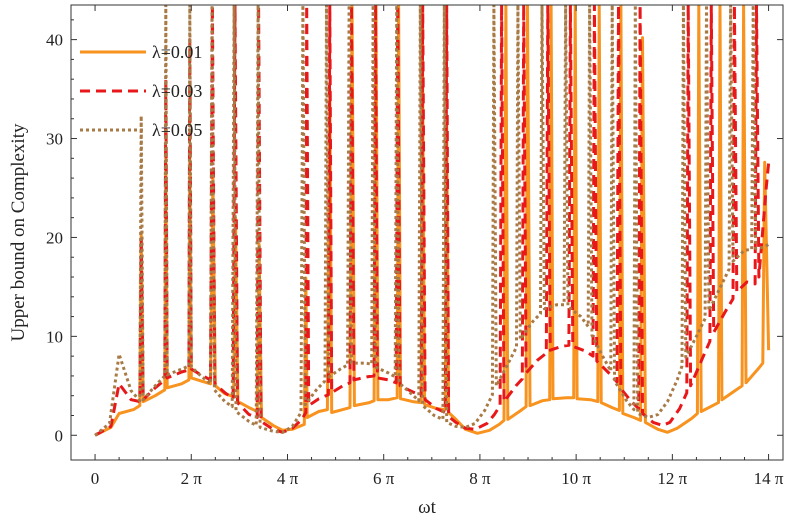 The height and width of the screenshot is (522, 795). I want to click on legend-label-2: λ=0.03, so click(177, 91).